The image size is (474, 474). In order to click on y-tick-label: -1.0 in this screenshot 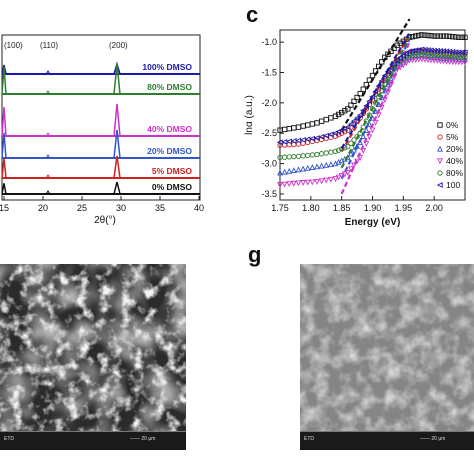, I will do `click(269, 42)`.